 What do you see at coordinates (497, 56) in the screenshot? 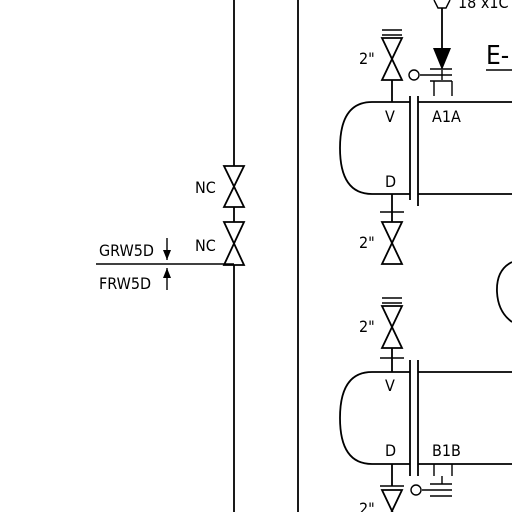
I see `equipment-tag-partial: E-` at bounding box center [497, 56].